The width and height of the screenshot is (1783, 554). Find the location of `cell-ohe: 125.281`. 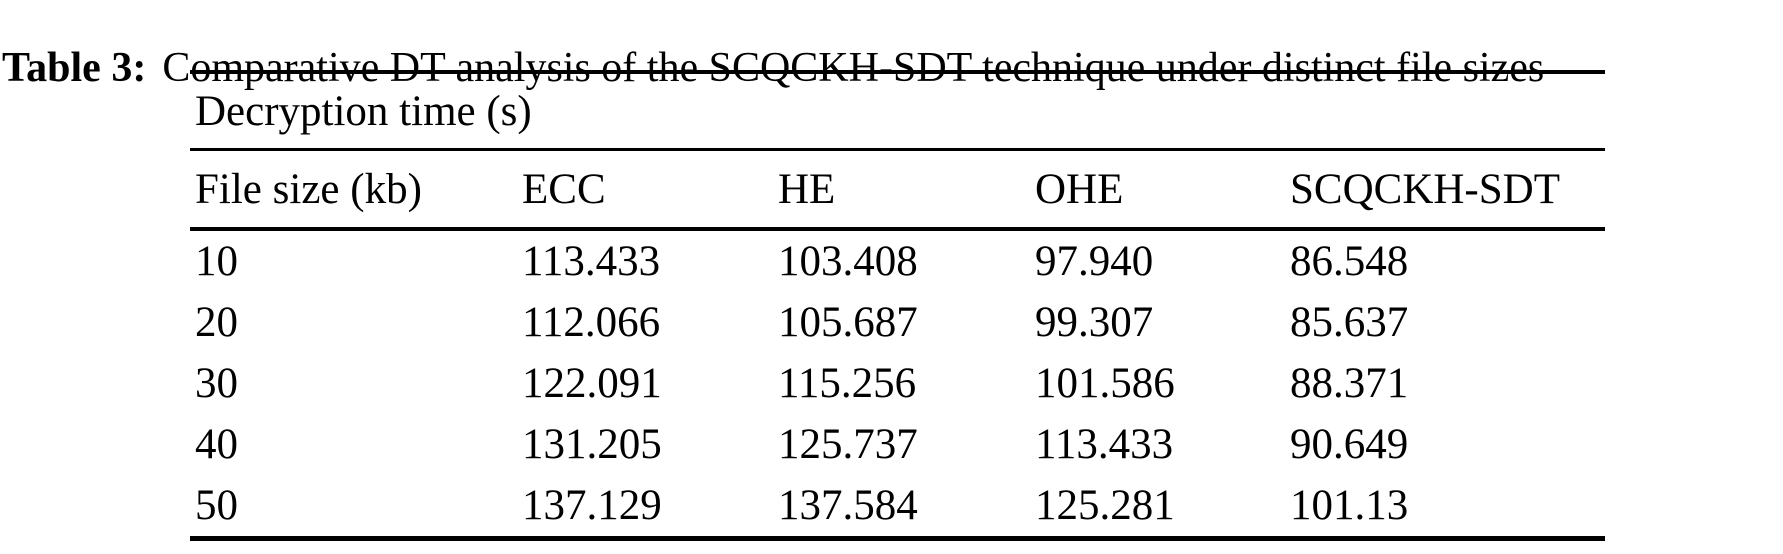

cell-ohe: 125.281 is located at coordinates (1105, 505).